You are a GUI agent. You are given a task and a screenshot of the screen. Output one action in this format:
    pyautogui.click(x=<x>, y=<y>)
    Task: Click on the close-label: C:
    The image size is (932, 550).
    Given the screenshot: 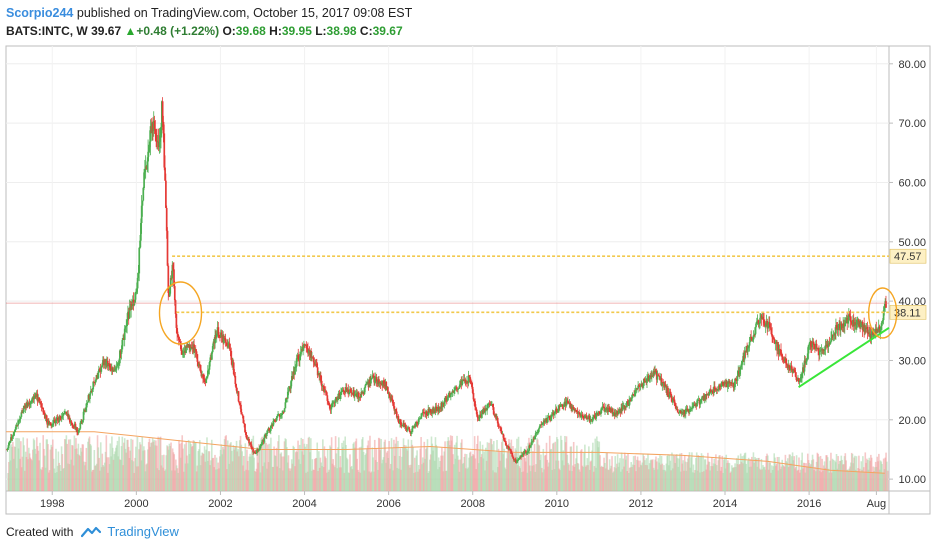 What is the action you would take?
    pyautogui.click(x=366, y=31)
    